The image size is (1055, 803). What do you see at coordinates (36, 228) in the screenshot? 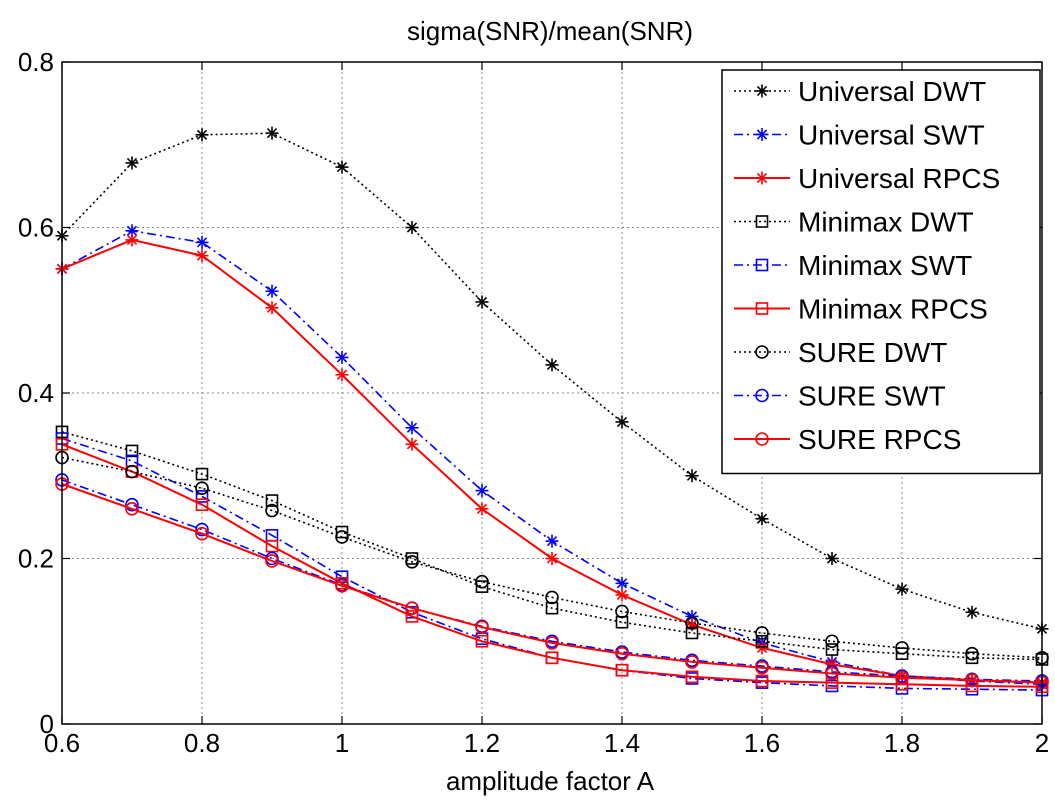
I see `y-tick-label: 0.6` at bounding box center [36, 228].